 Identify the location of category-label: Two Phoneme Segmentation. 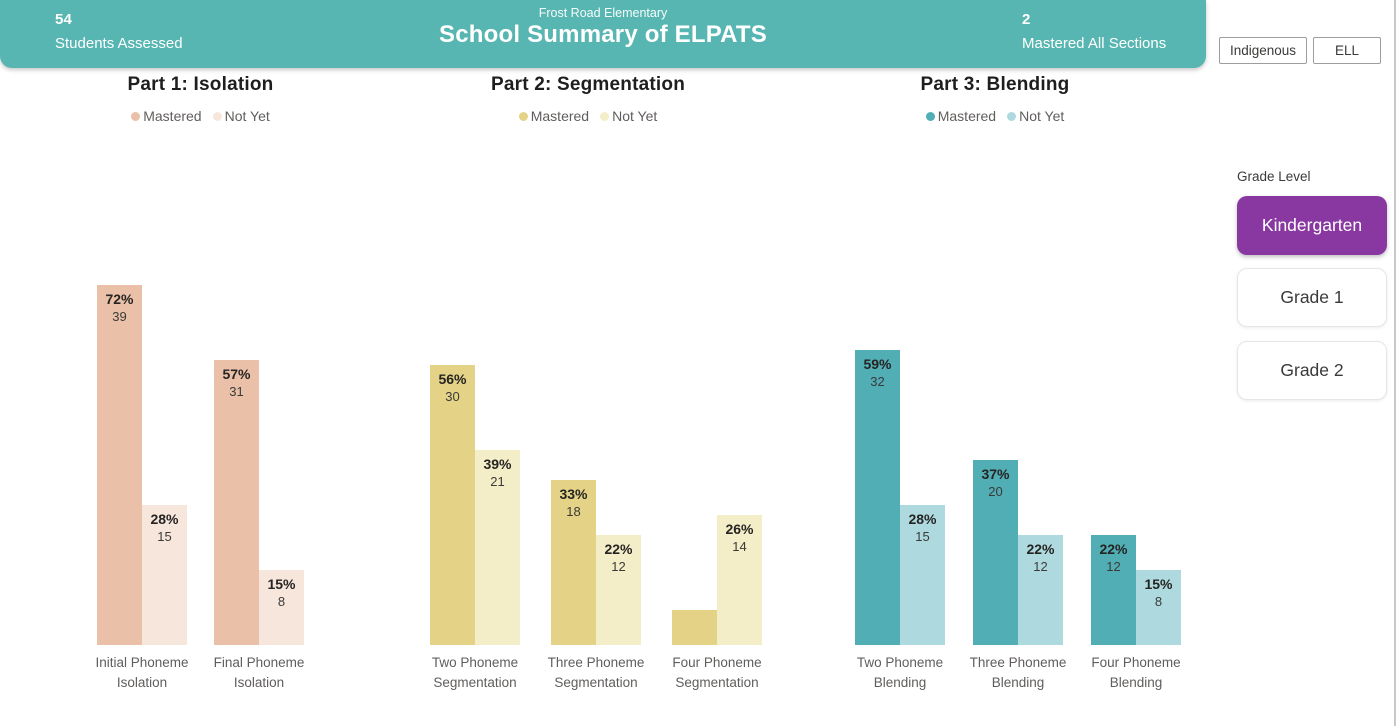
(475, 673).